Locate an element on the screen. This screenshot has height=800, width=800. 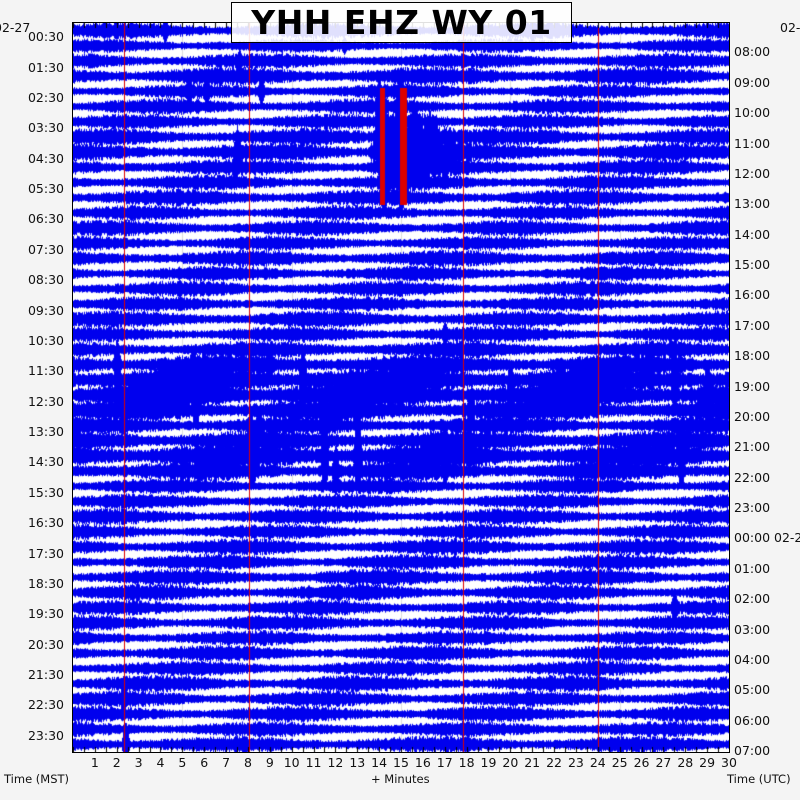
start-date-label: 02-27 is located at coordinates (15, 27).